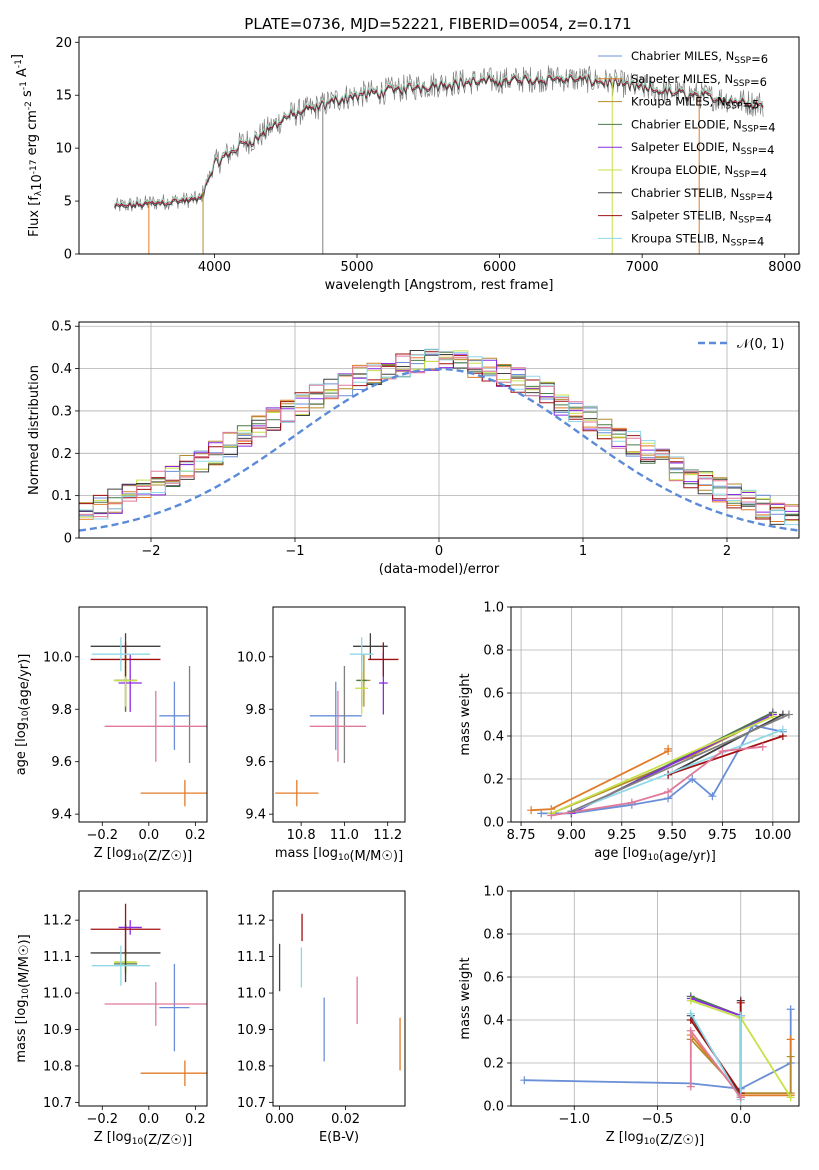  What do you see at coordinates (63, 43) in the screenshot?
I see `y-tick-label: 20` at bounding box center [63, 43].